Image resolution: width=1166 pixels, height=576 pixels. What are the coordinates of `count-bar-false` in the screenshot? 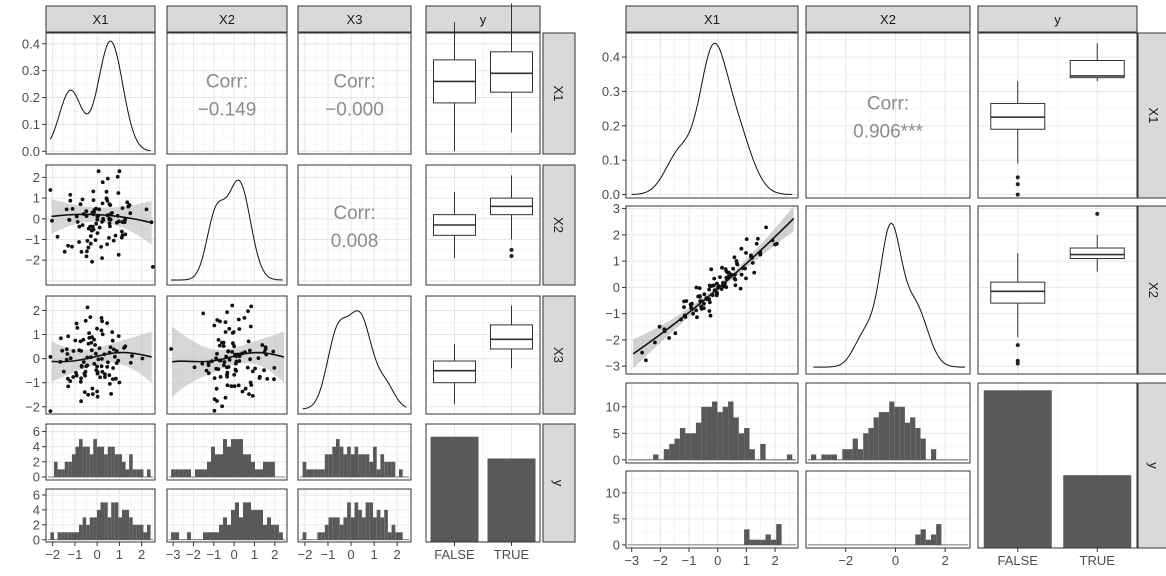 It's located at (1017, 469).